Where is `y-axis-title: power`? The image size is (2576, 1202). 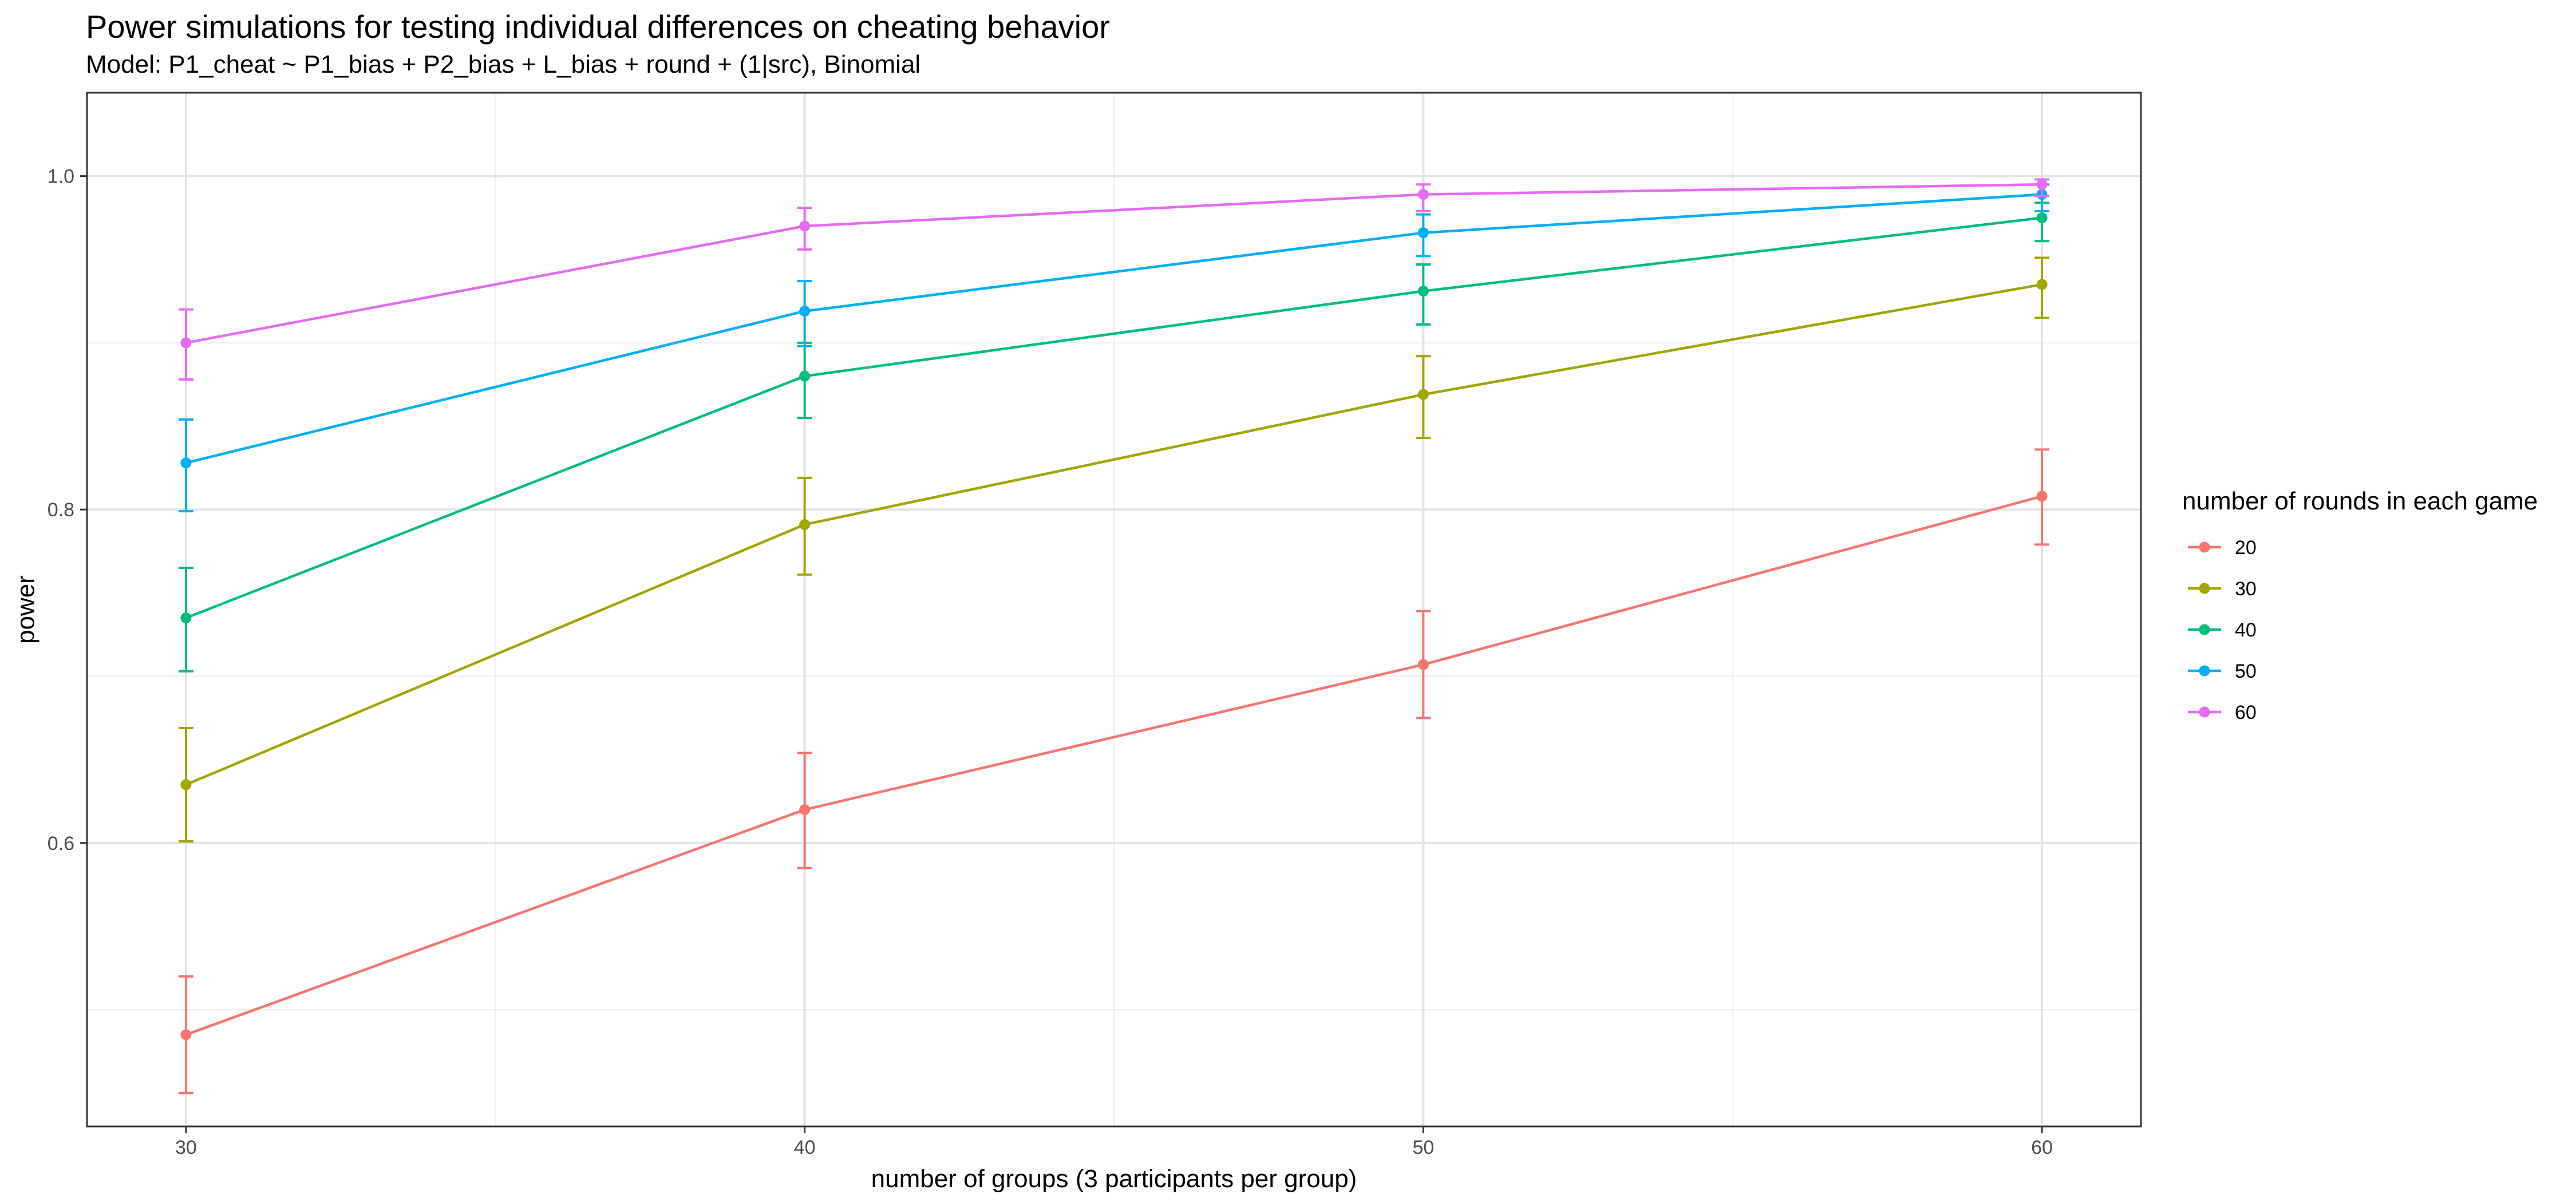
y-axis-title: power is located at coordinates (26, 610).